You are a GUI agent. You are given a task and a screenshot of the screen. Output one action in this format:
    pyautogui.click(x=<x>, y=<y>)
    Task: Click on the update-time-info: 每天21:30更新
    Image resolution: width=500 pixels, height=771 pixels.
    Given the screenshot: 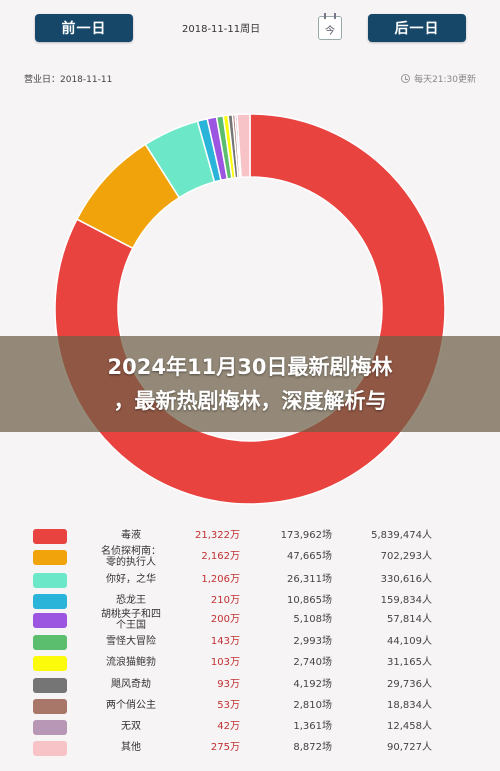 What is the action you would take?
    pyautogui.click(x=438, y=78)
    